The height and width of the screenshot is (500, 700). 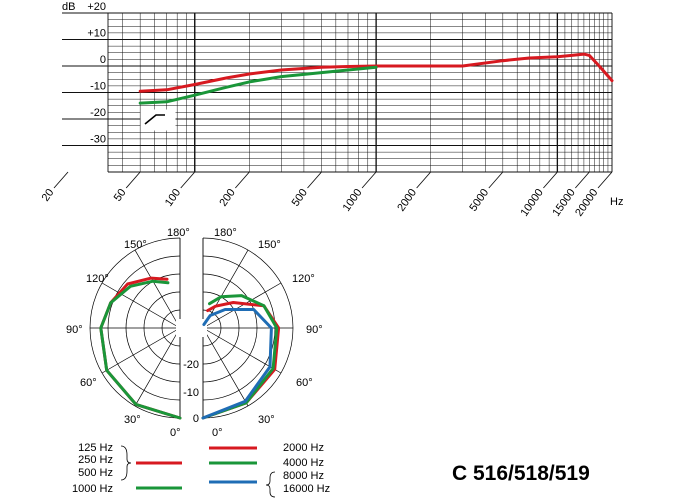 What do you see at coordinates (96, 34) in the screenshot?
I see `fr-y-tick-label: +10` at bounding box center [96, 34].